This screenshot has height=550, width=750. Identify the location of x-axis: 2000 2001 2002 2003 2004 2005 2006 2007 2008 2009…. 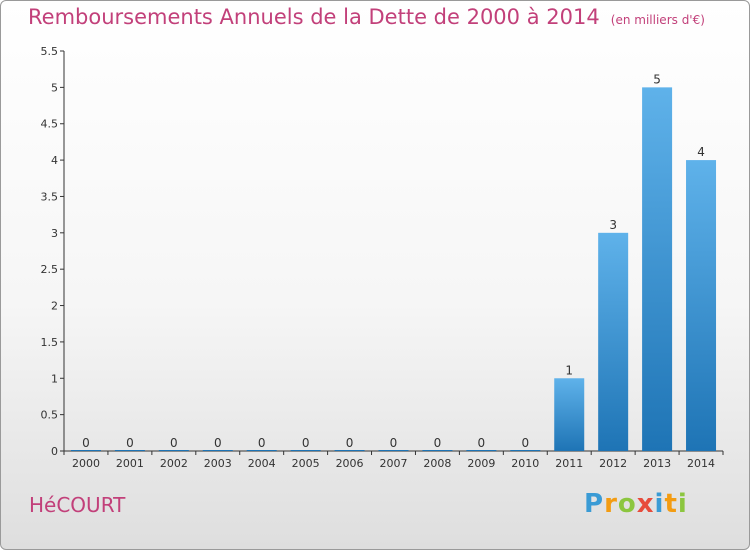
(393, 460).